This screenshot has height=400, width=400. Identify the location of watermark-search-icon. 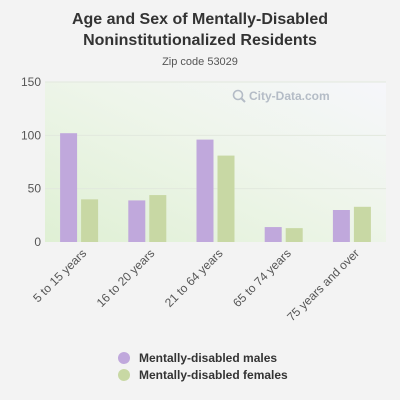
(238, 95).